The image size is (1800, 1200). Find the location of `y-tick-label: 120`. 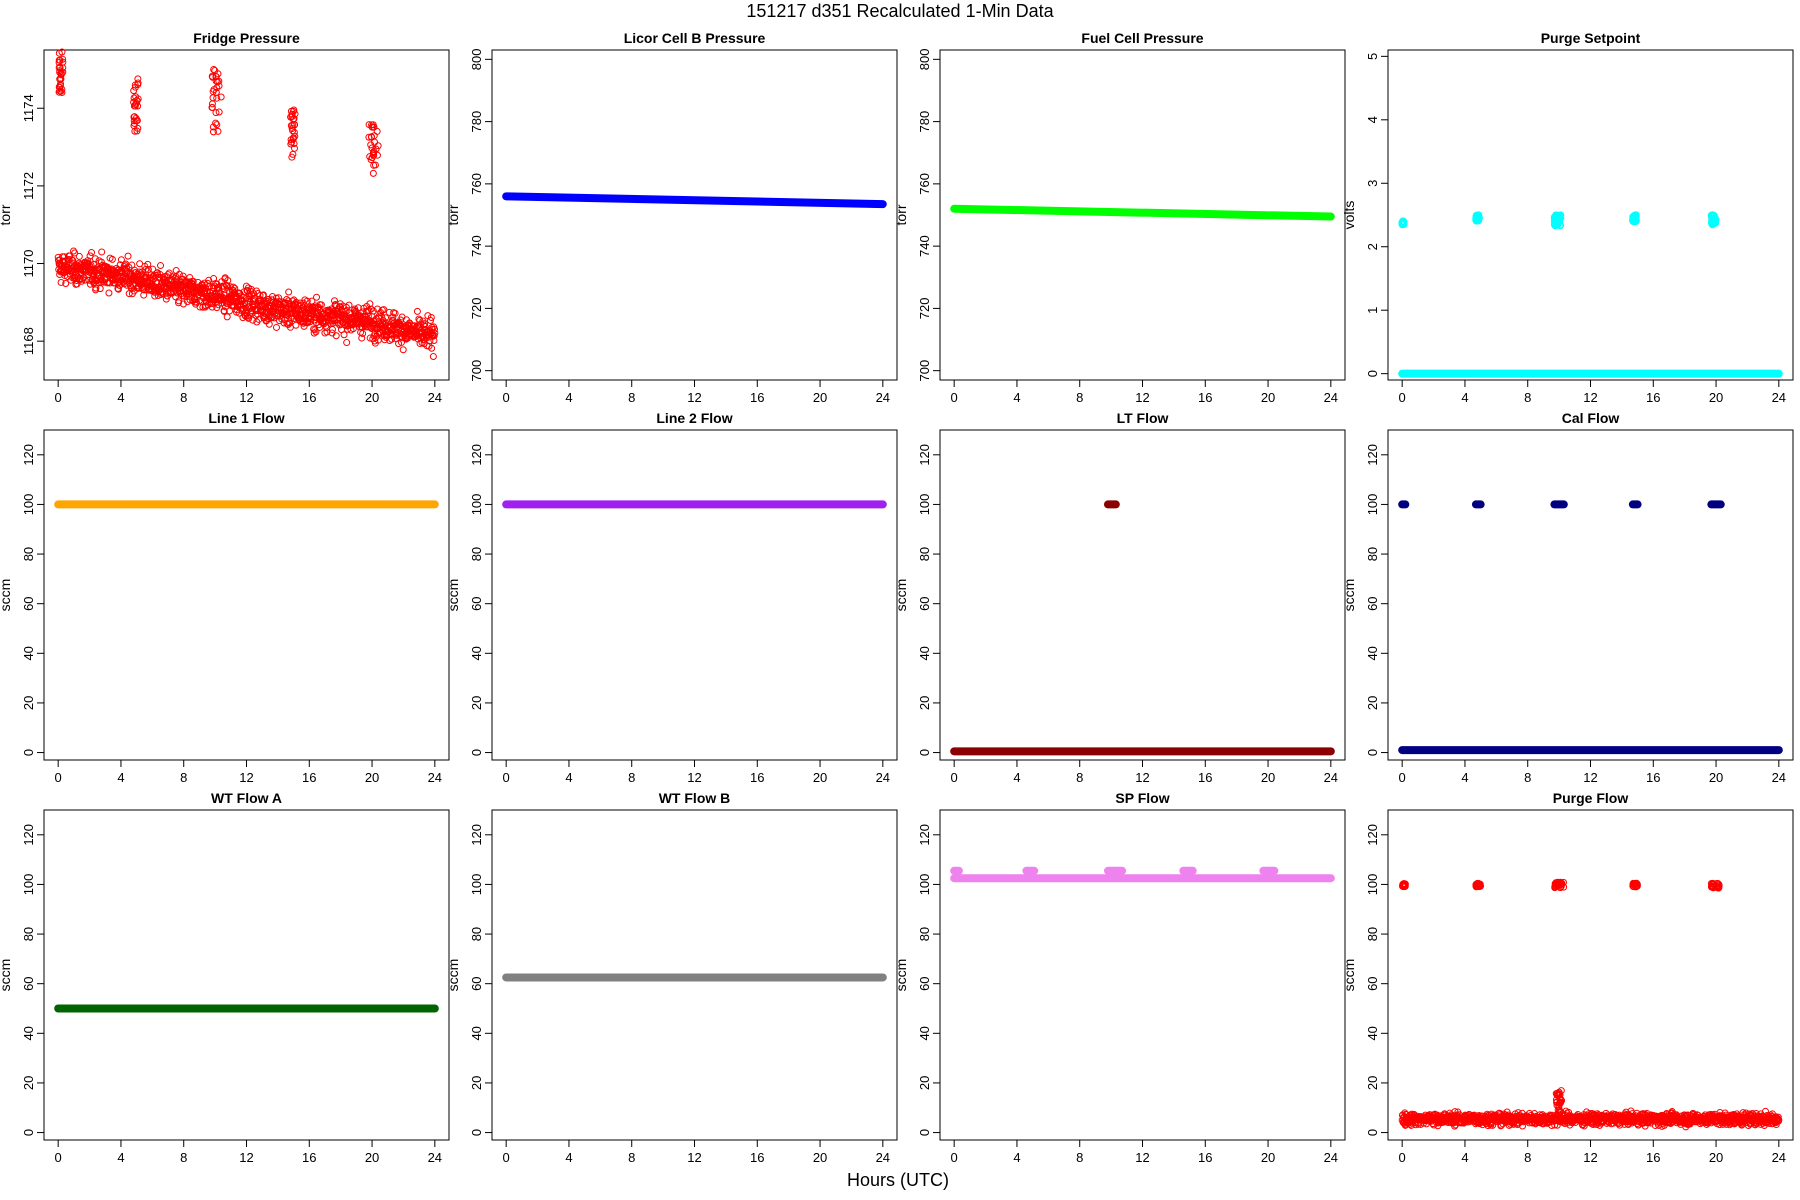

y-tick-label: 120 is located at coordinates (28, 455).